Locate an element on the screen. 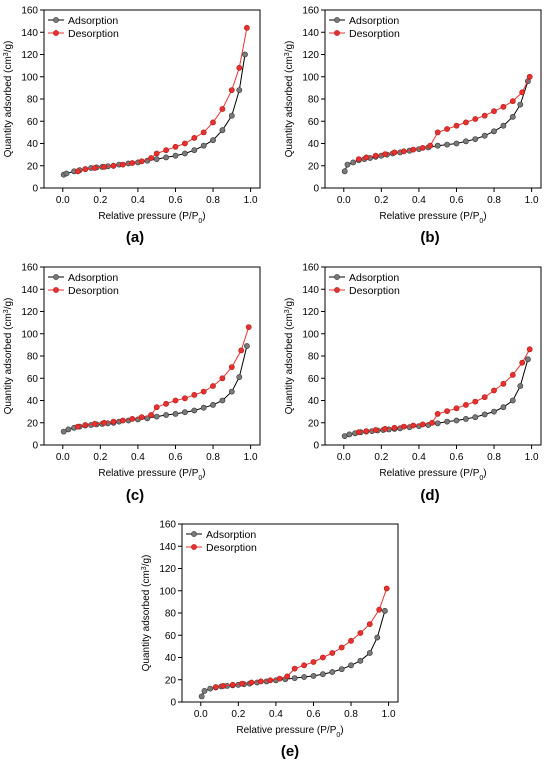  panel-label: (b) is located at coordinates (429, 237).